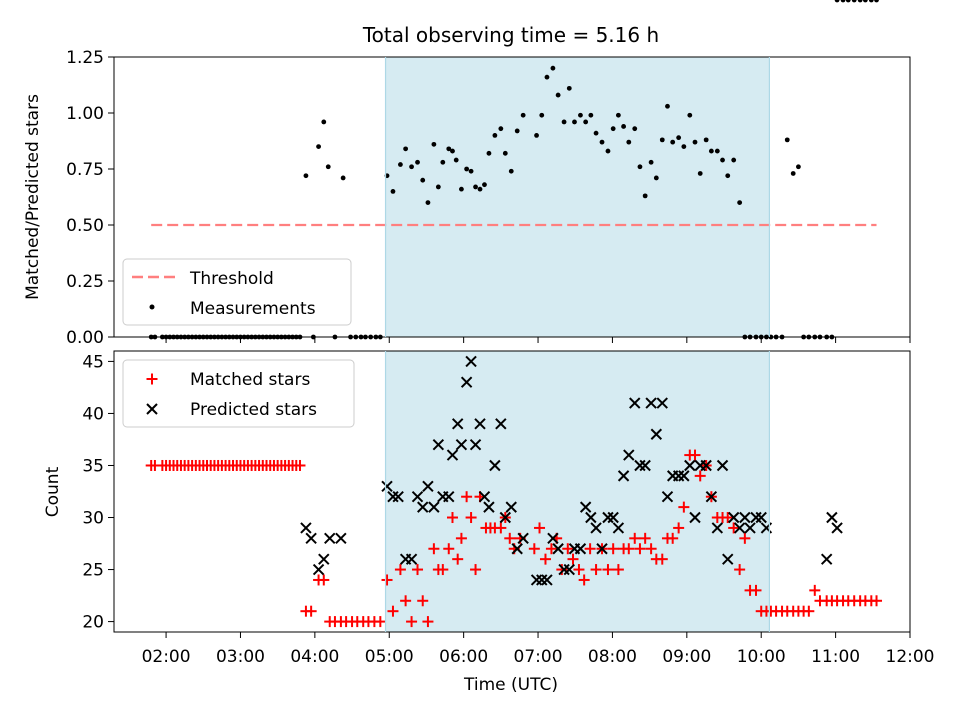 The image size is (960, 720). What do you see at coordinates (85, 114) in the screenshot?
I see `top-y-tick-label: 1.00` at bounding box center [85, 114].